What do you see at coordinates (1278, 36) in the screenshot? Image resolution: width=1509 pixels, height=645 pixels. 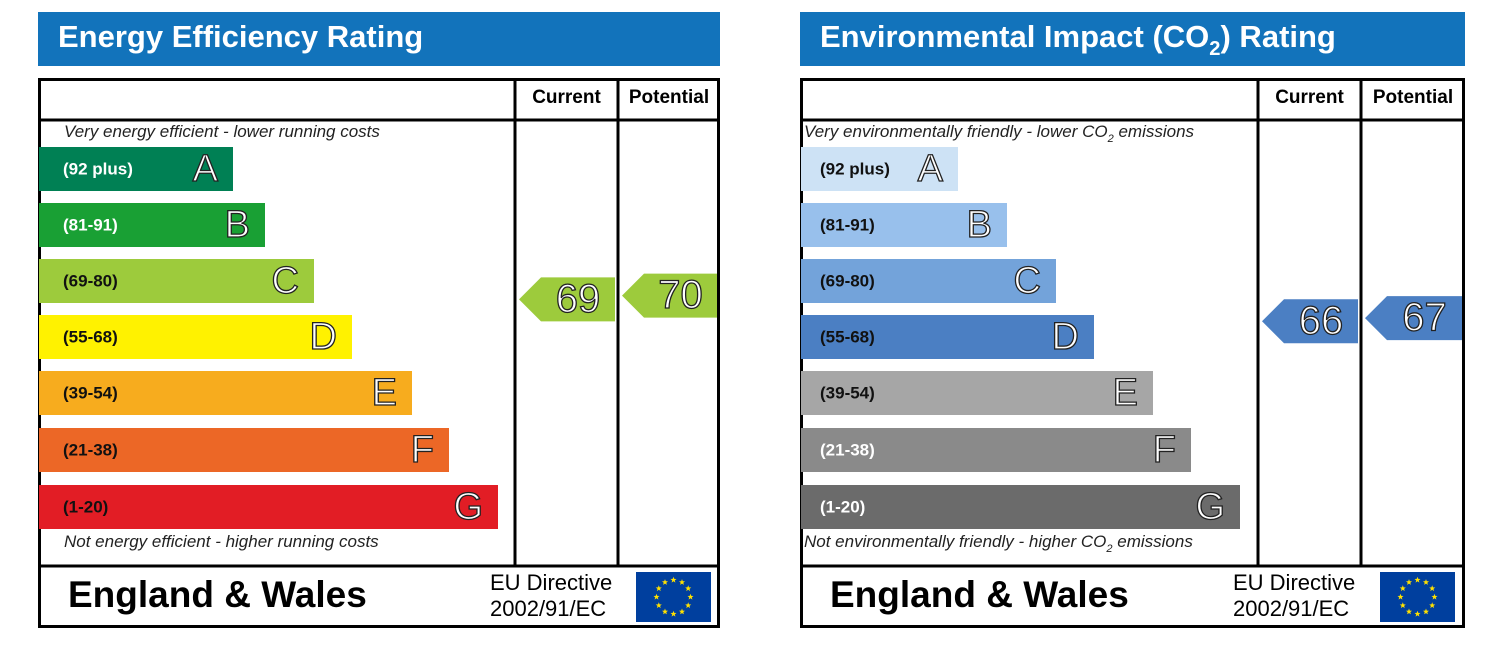 I see `panel-title-part: ) Rating` at bounding box center [1278, 36].